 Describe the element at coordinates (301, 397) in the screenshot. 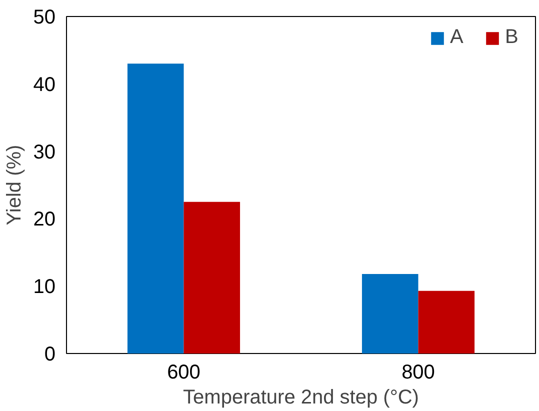

I see `x-axis-title: Temperature 2nd step (°C)` at that location.